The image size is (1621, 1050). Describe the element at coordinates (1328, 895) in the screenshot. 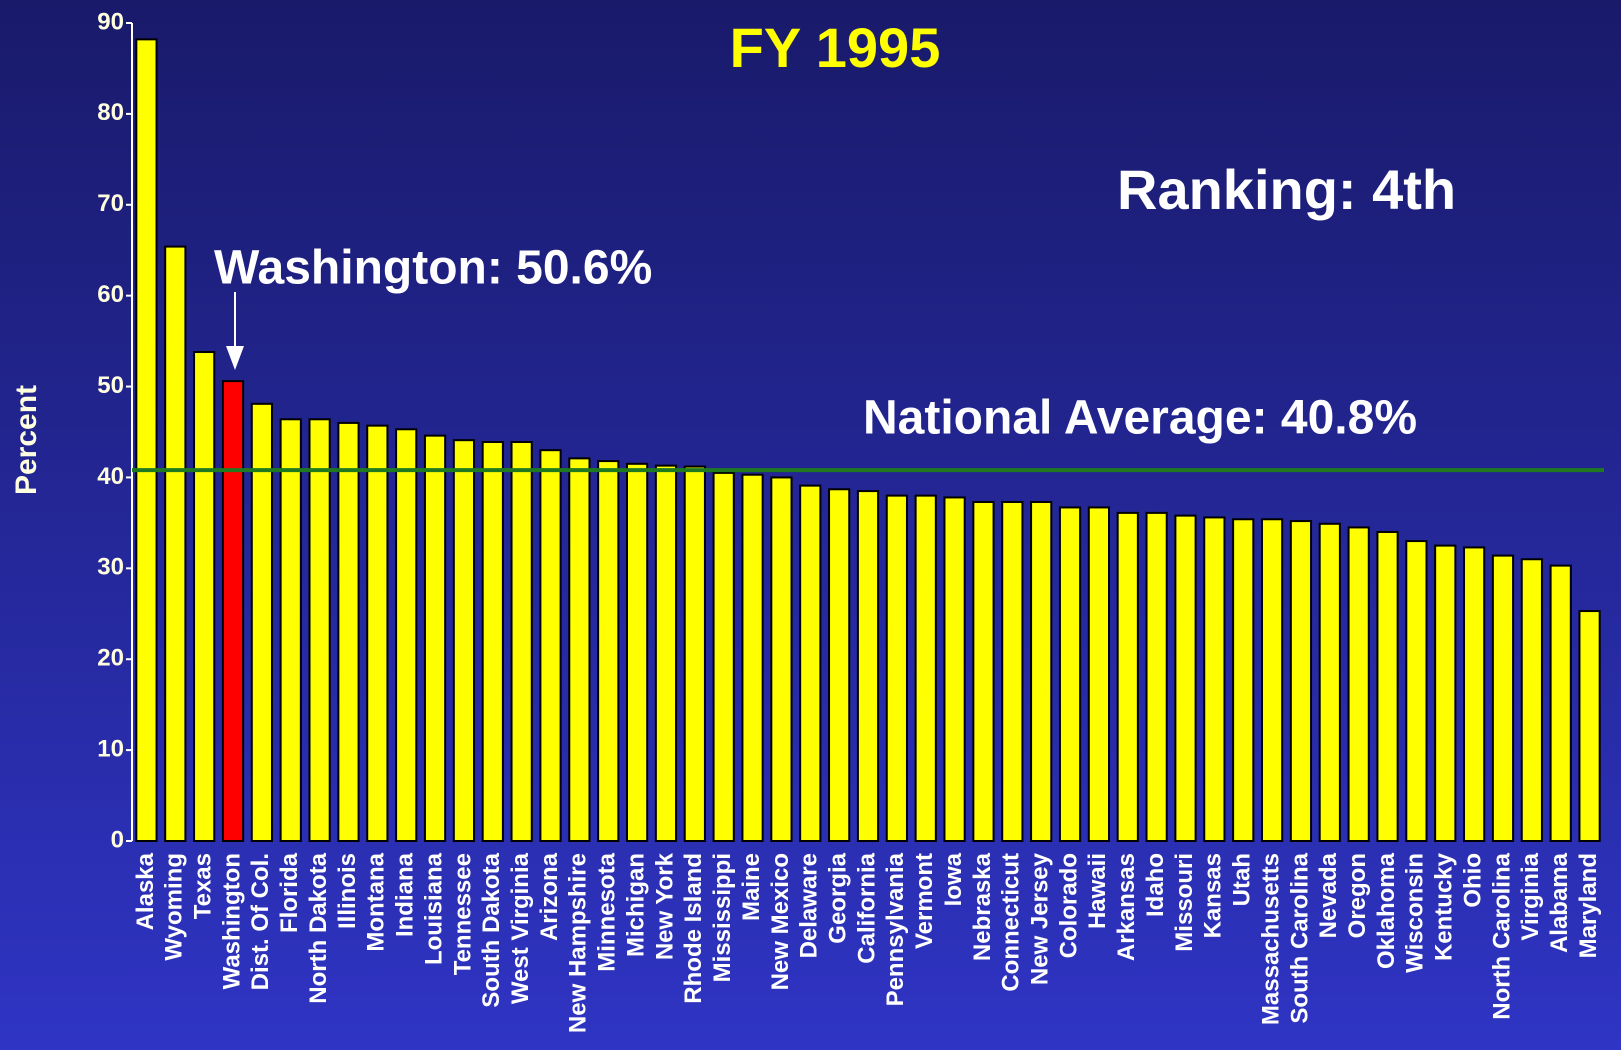

I see `x-tick-label: Nevada` at that location.